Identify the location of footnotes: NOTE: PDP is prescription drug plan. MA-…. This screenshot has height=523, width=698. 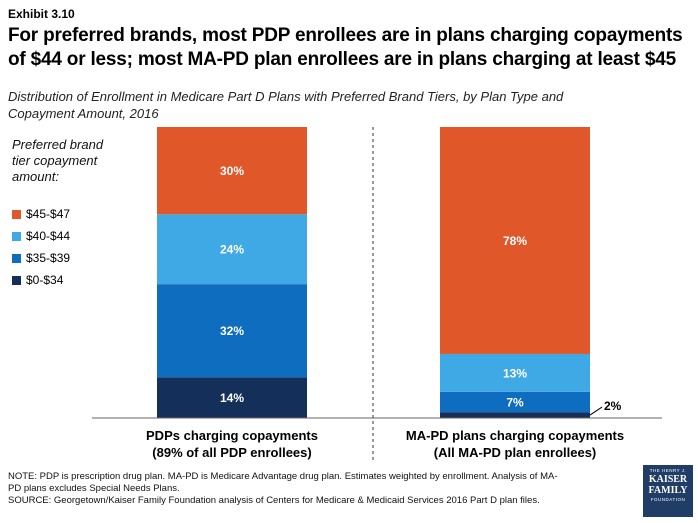
(315, 489).